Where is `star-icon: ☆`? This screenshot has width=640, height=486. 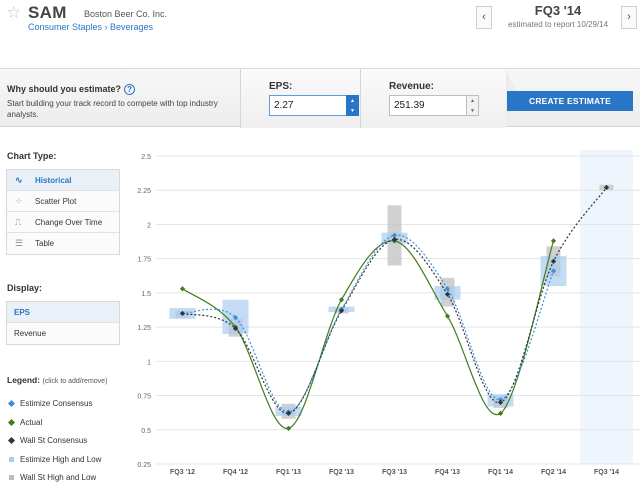
star-icon: ☆ is located at coordinates (14, 12).